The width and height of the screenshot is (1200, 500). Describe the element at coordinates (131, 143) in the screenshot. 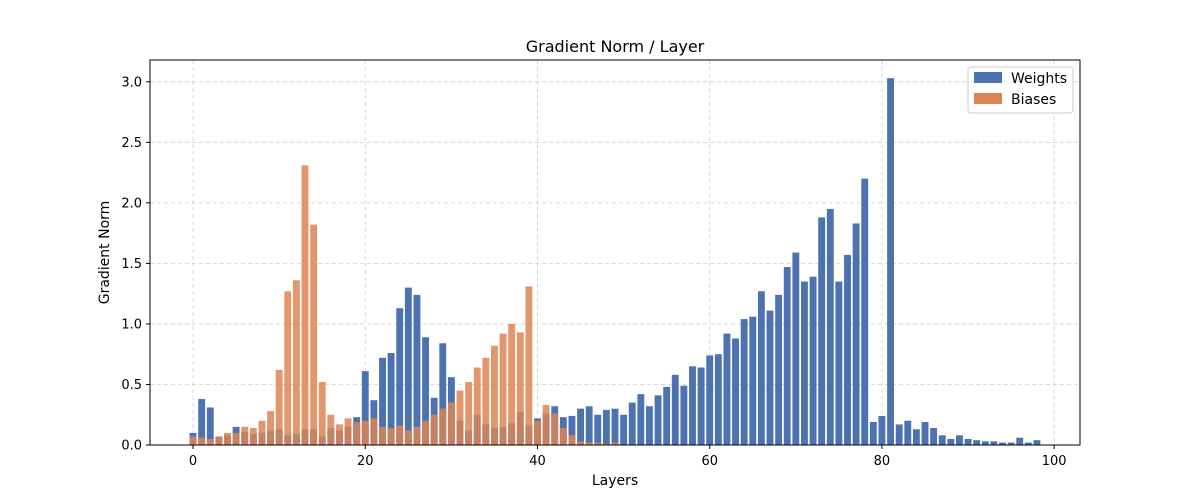

I see `y-tick-label: 2.5` at that location.